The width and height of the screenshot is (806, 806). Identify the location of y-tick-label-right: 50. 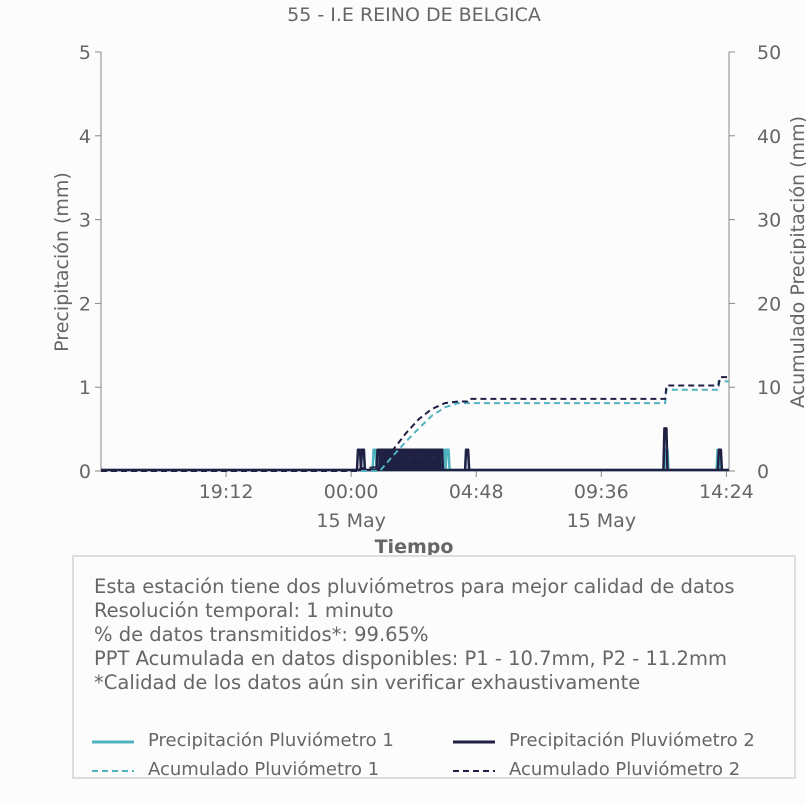
(769, 53).